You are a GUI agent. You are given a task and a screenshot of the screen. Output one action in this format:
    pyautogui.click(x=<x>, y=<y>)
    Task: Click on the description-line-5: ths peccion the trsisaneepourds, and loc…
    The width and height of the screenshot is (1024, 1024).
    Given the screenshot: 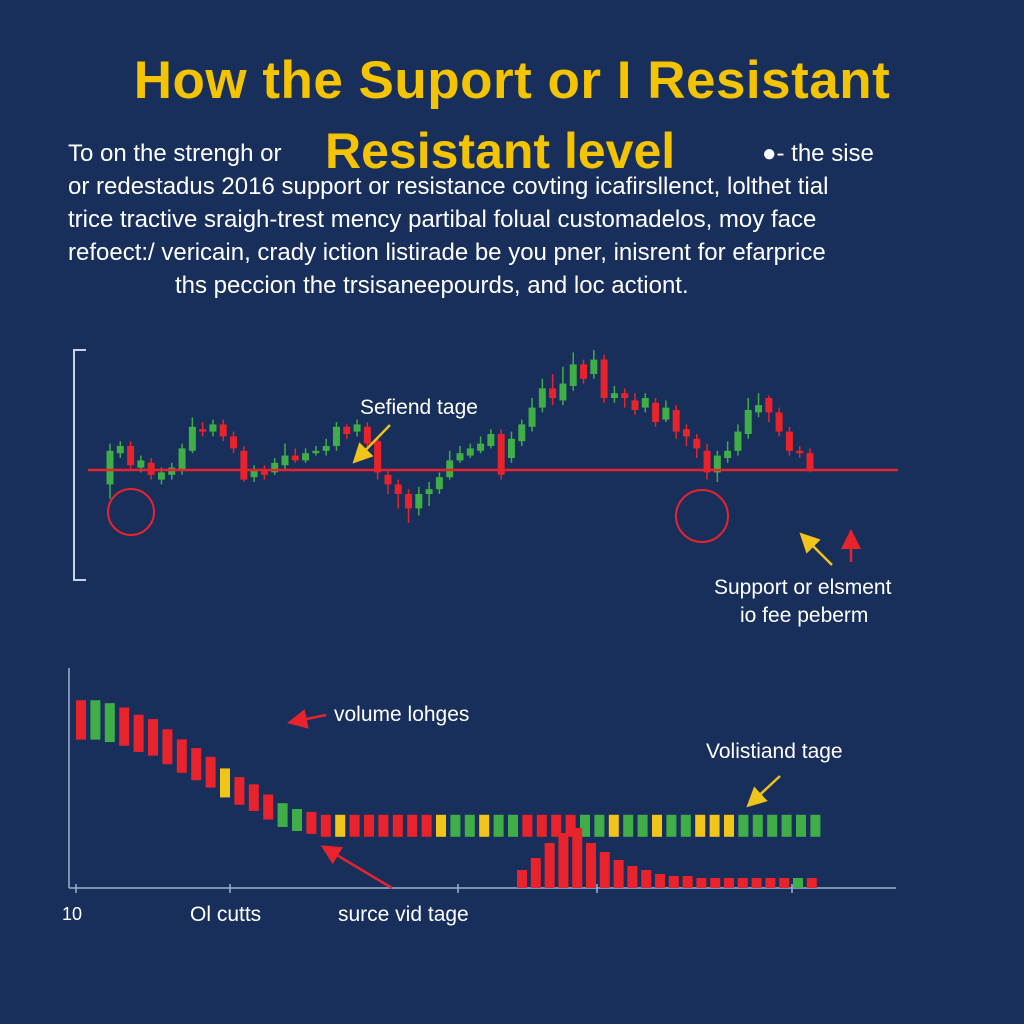 What is the action you would take?
    pyautogui.click(x=432, y=285)
    